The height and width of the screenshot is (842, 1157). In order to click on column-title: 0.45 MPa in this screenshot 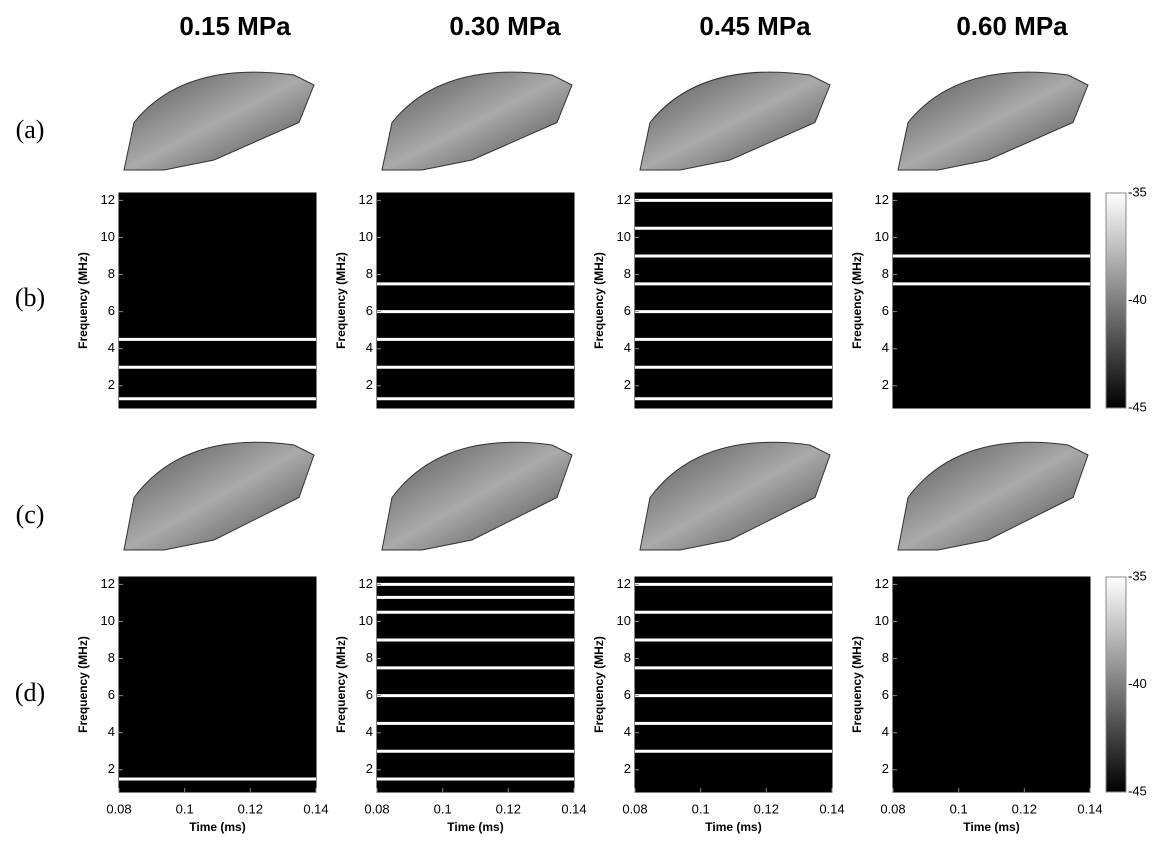, I will do `click(755, 26)`.